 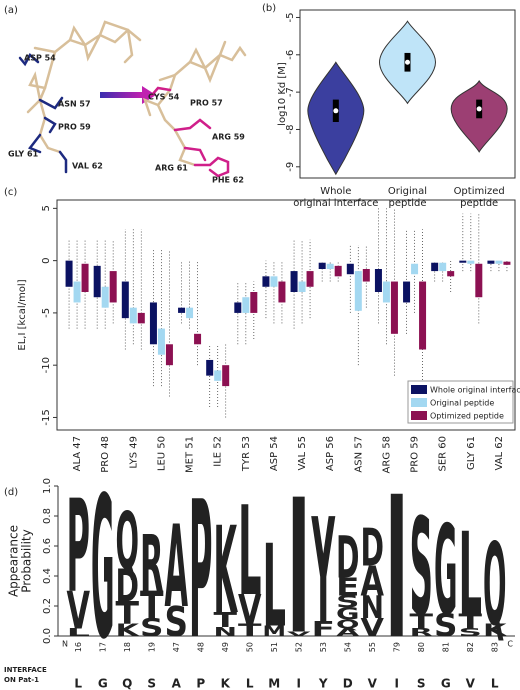 I want to click on x-tick-label: Original, so click(x=407, y=191).